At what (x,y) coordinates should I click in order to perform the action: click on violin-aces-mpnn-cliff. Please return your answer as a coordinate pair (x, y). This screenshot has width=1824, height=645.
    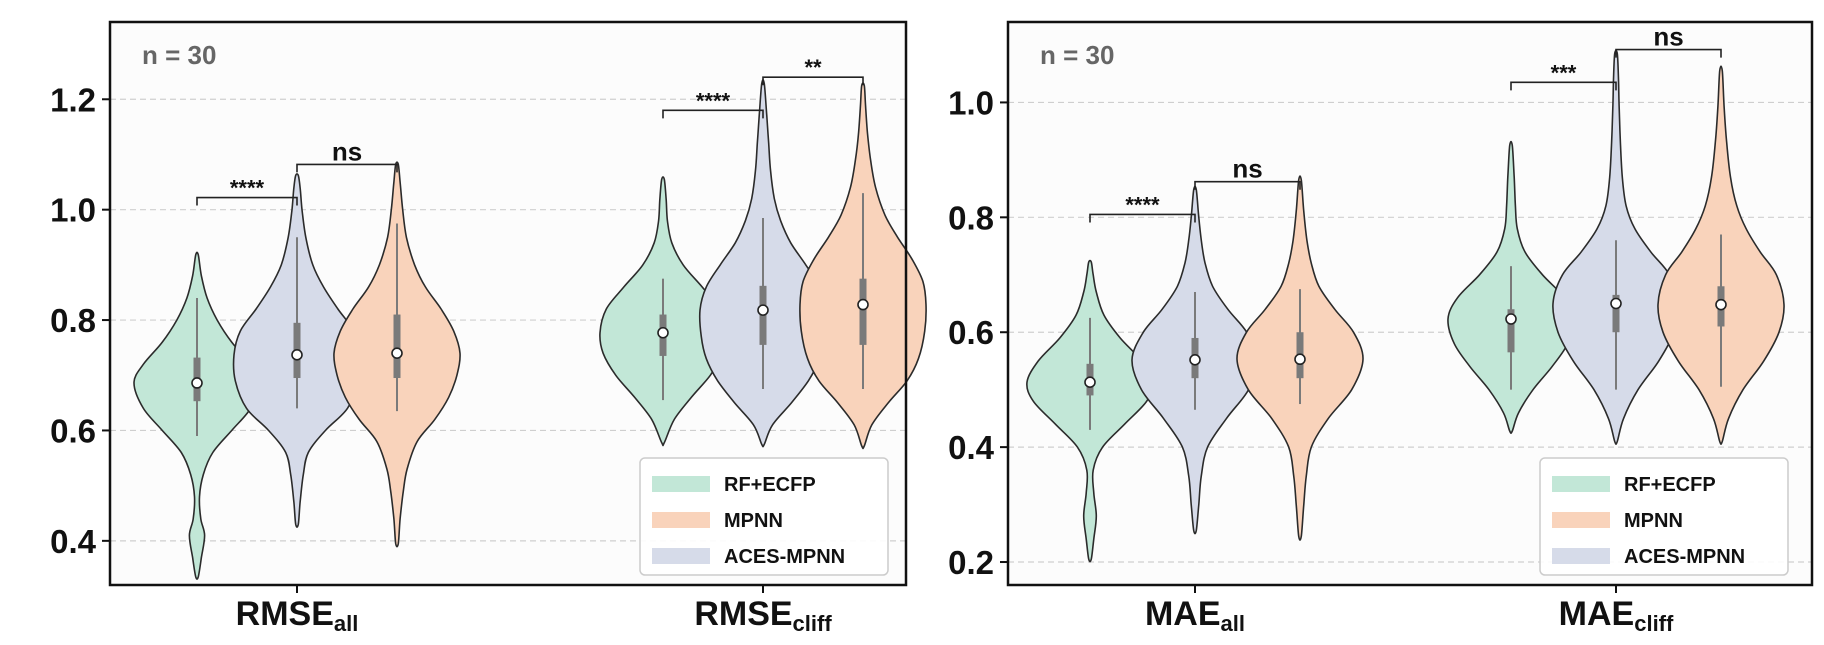
    Looking at the image, I should click on (763, 263).